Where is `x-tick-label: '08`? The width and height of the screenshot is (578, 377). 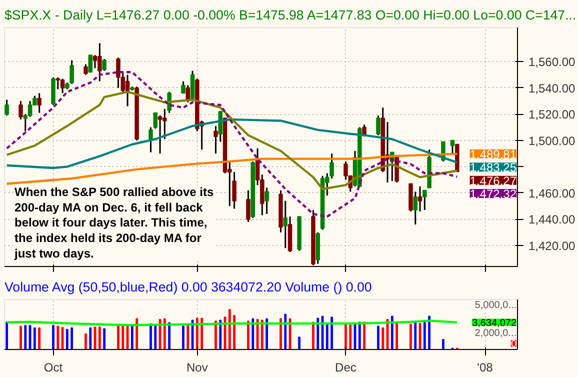
x-tick-label: '08 is located at coordinates (485, 367).